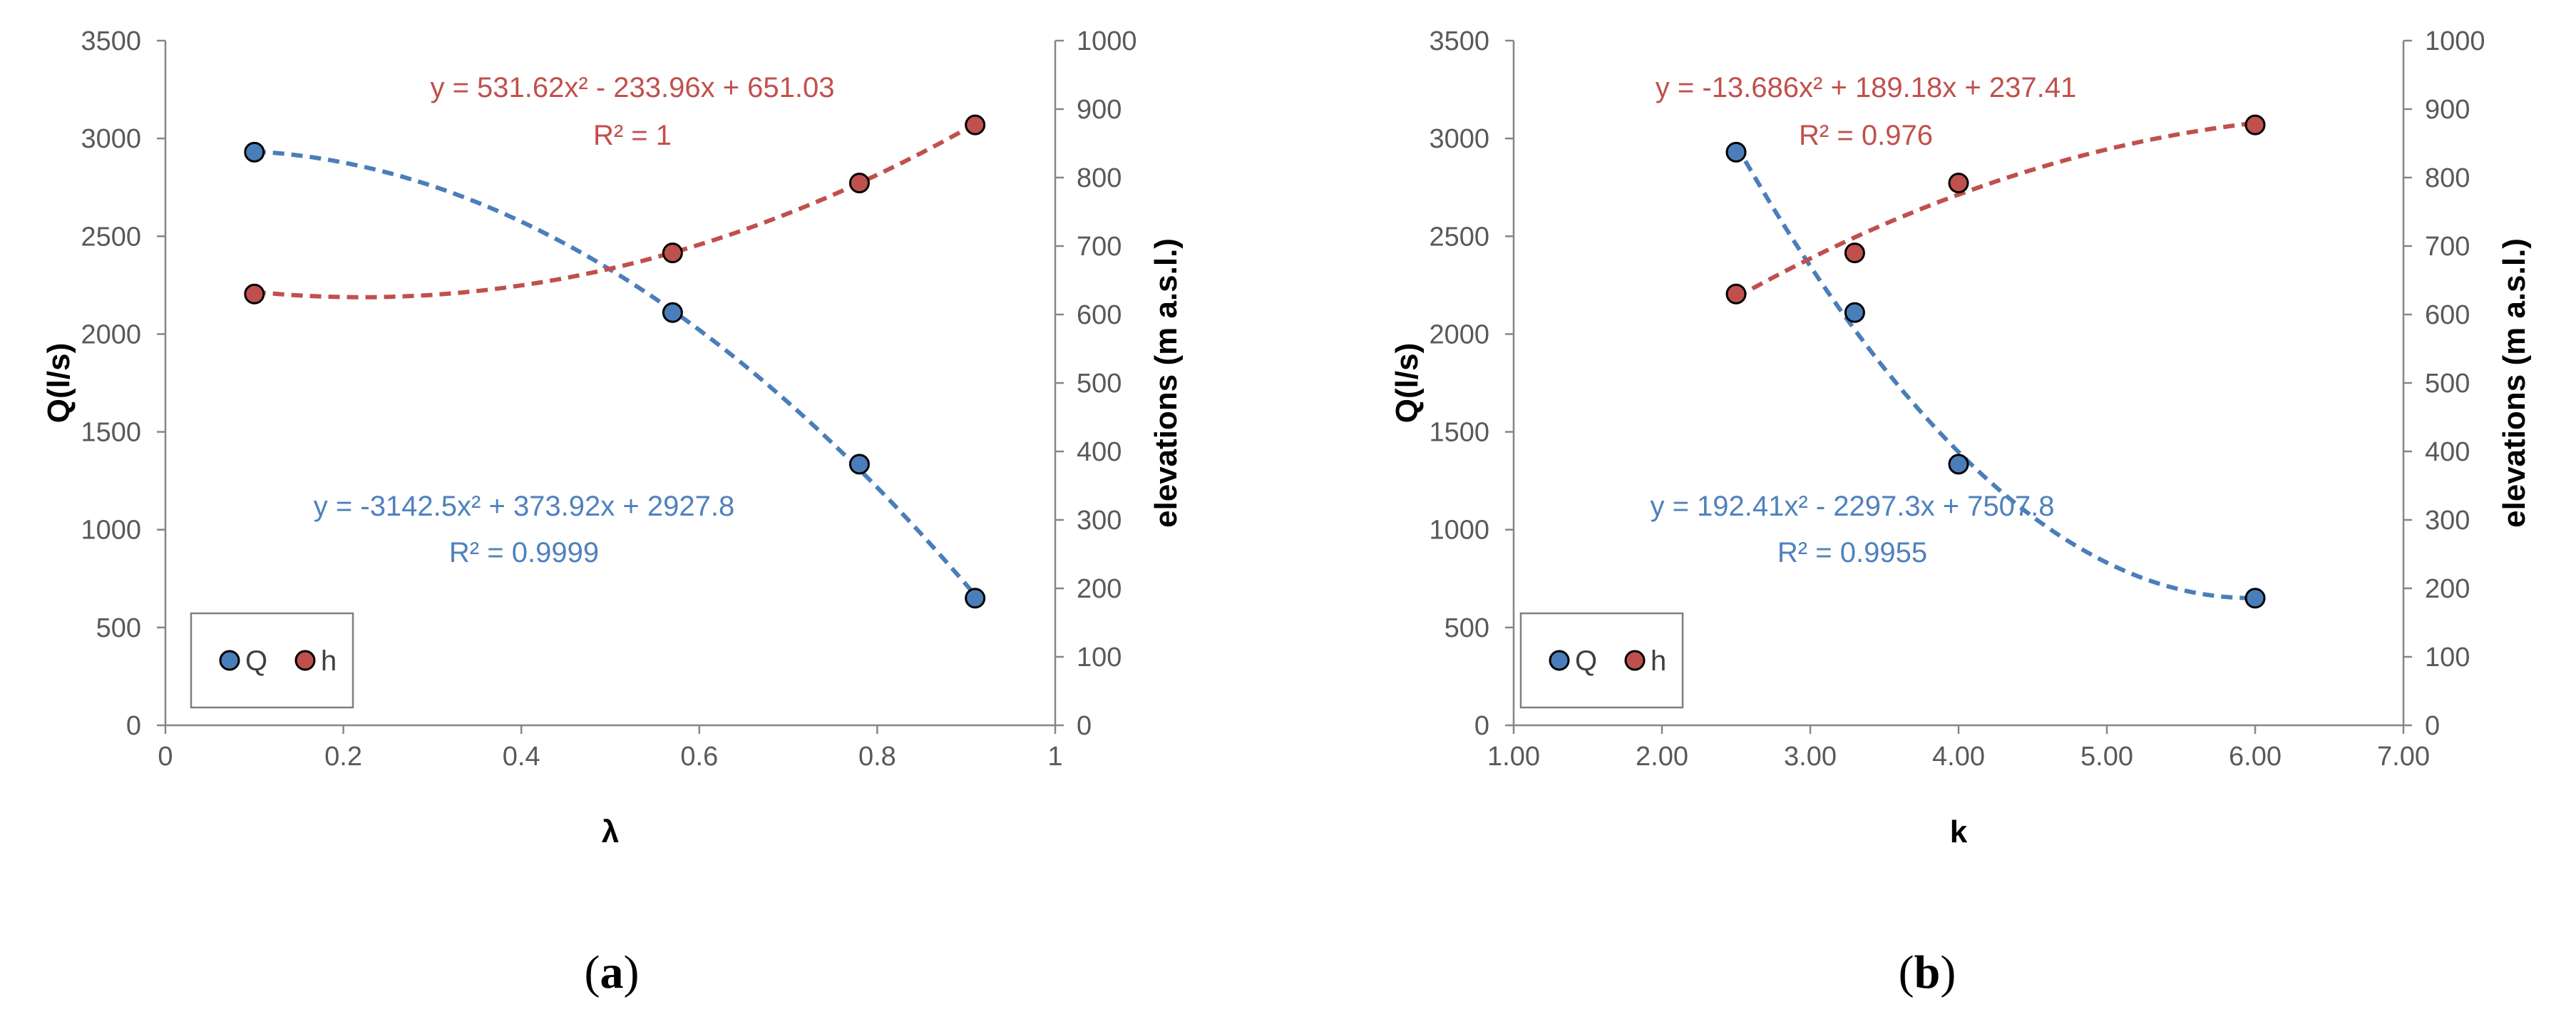 This screenshot has height=1012, width=2576. Describe the element at coordinates (610, 832) in the screenshot. I see `x-axis-title: λ` at that location.